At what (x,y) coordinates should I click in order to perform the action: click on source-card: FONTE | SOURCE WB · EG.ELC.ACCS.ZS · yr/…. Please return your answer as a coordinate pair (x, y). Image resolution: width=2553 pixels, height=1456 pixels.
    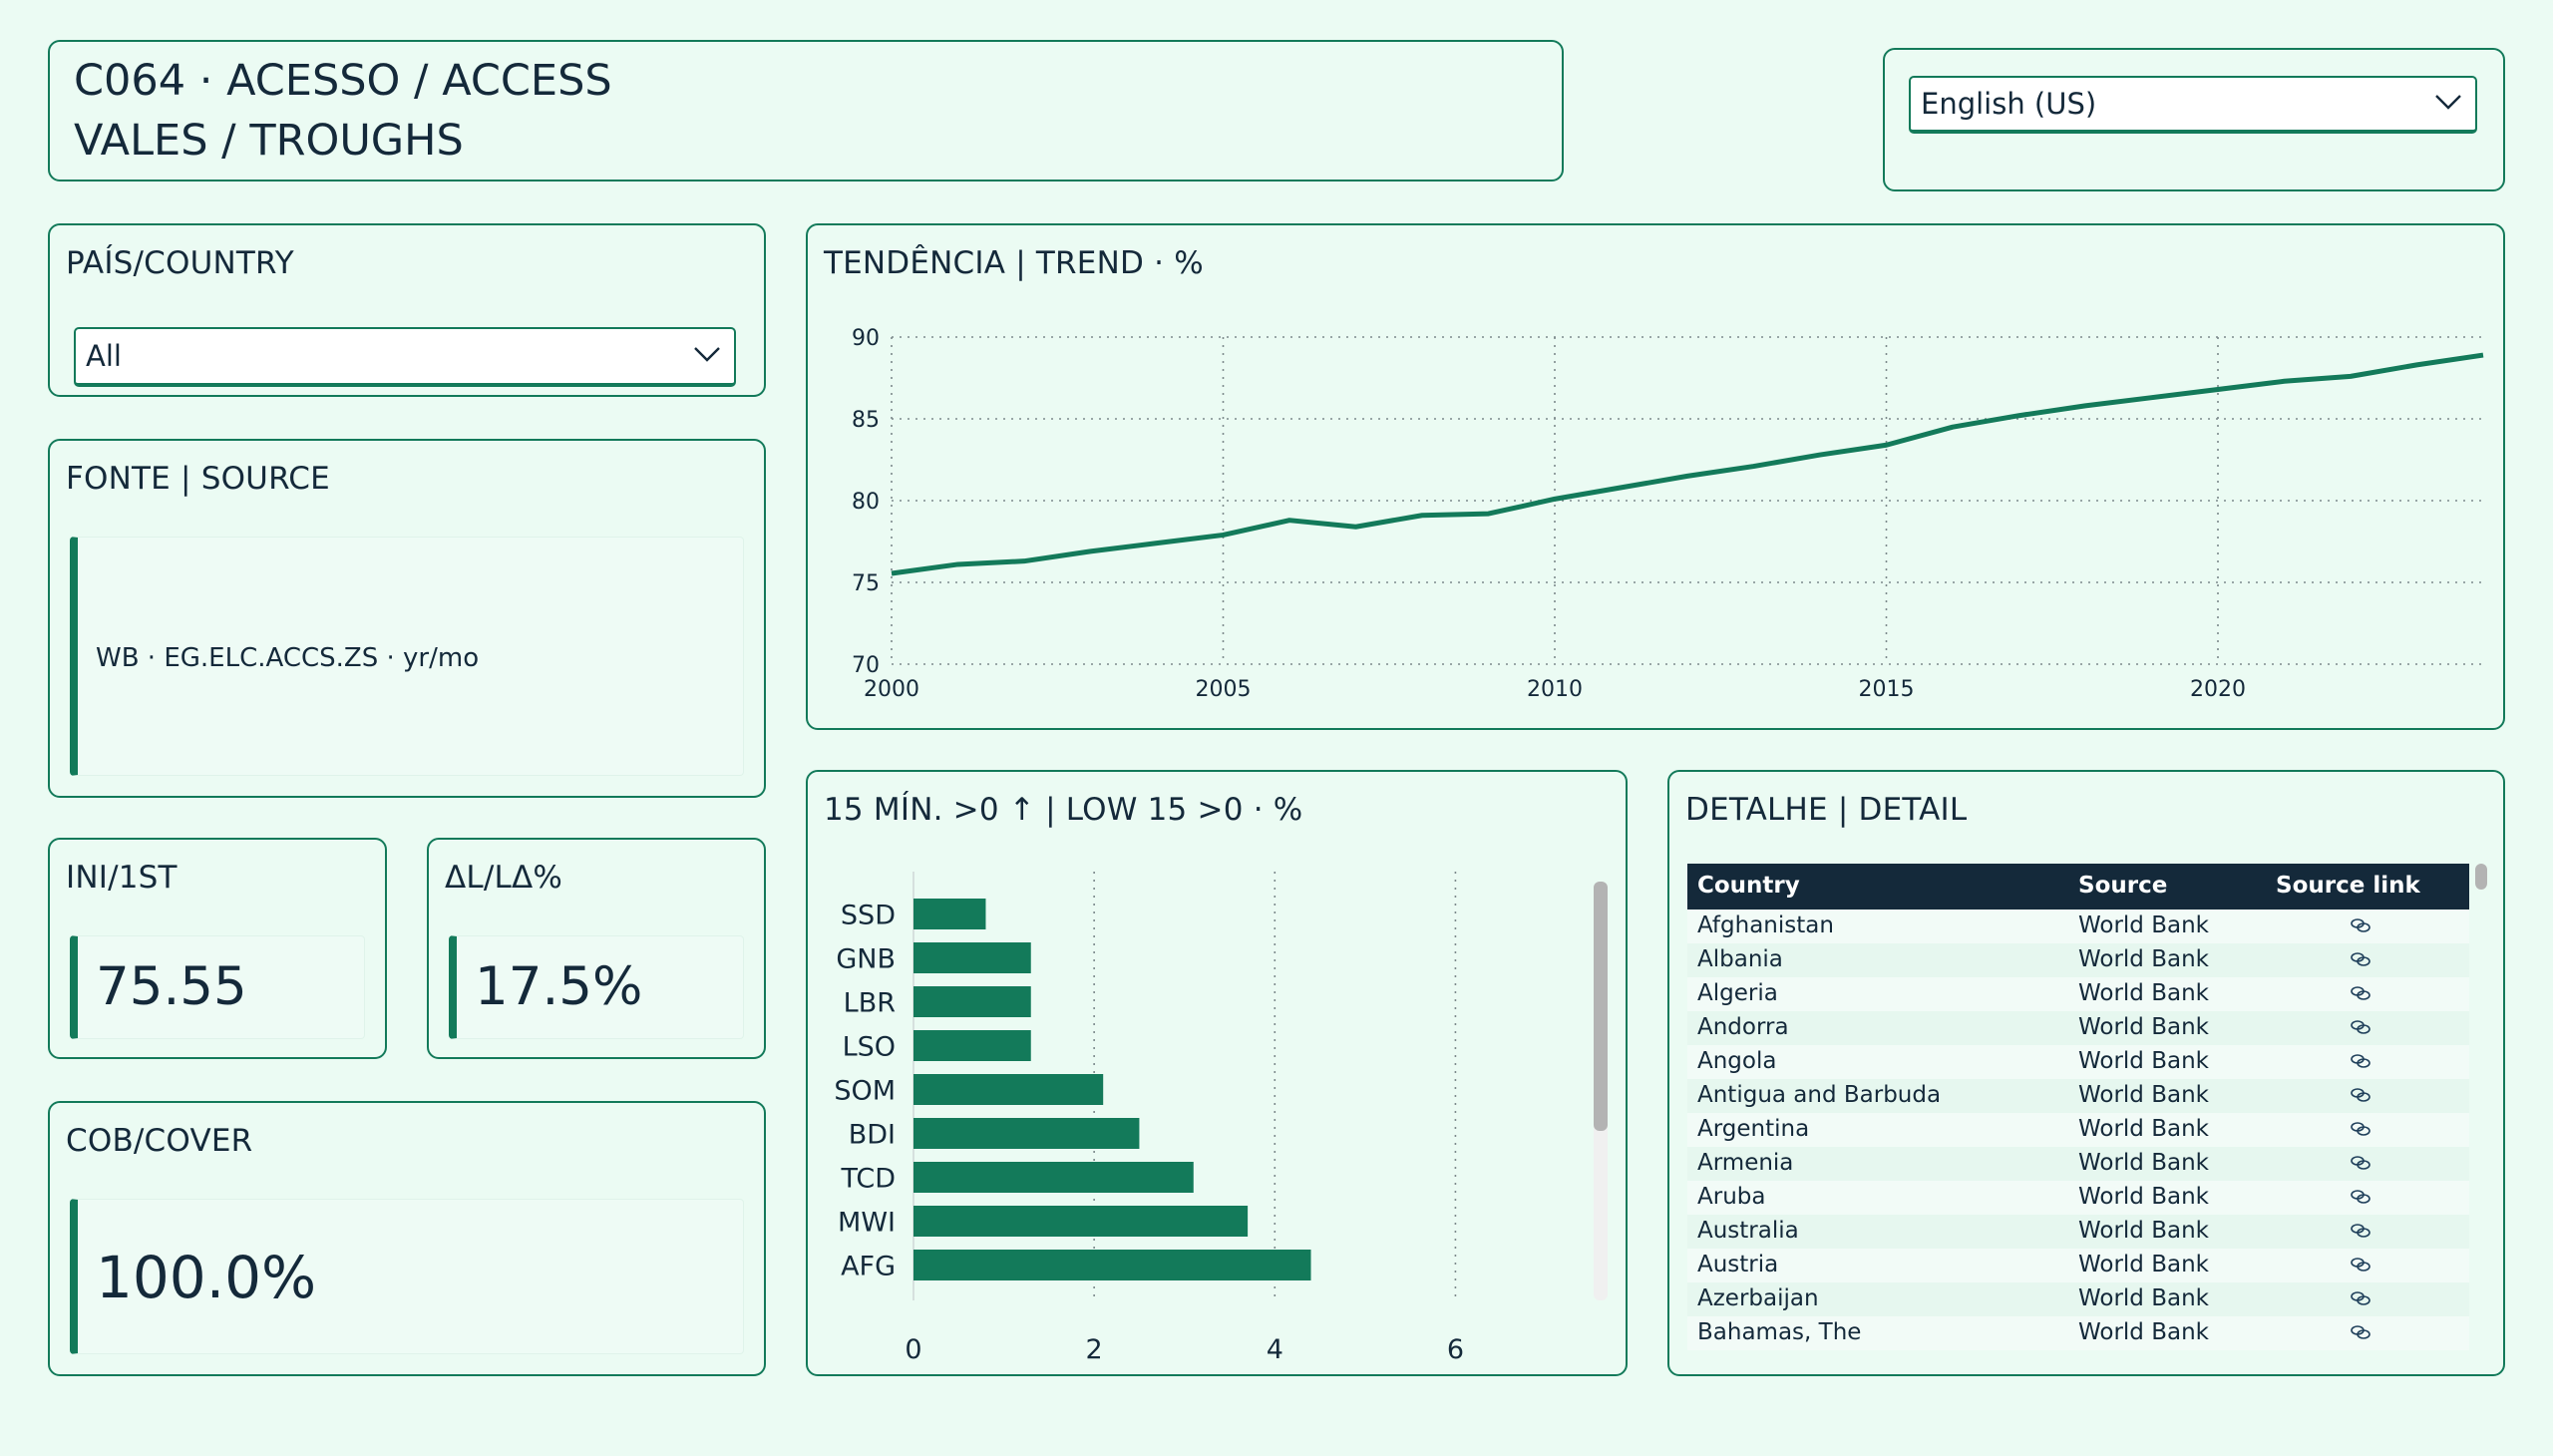
    Looking at the image, I should click on (407, 618).